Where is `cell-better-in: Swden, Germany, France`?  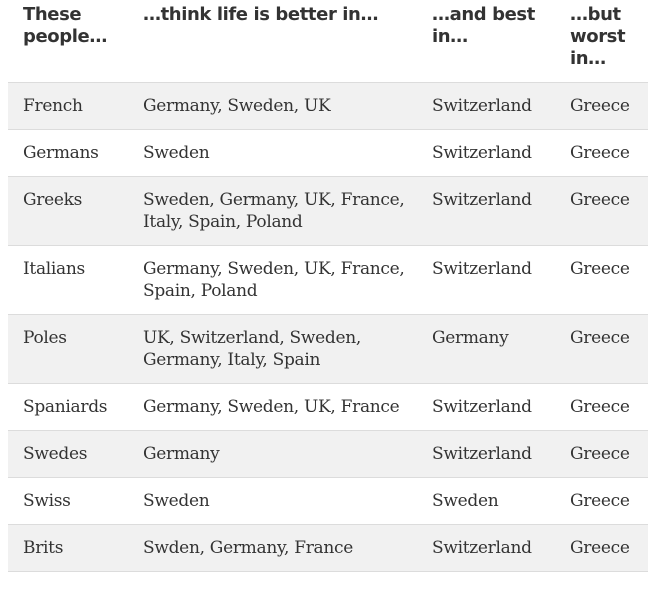
cell-better-in: Swden, Germany, France is located at coordinates (248, 548).